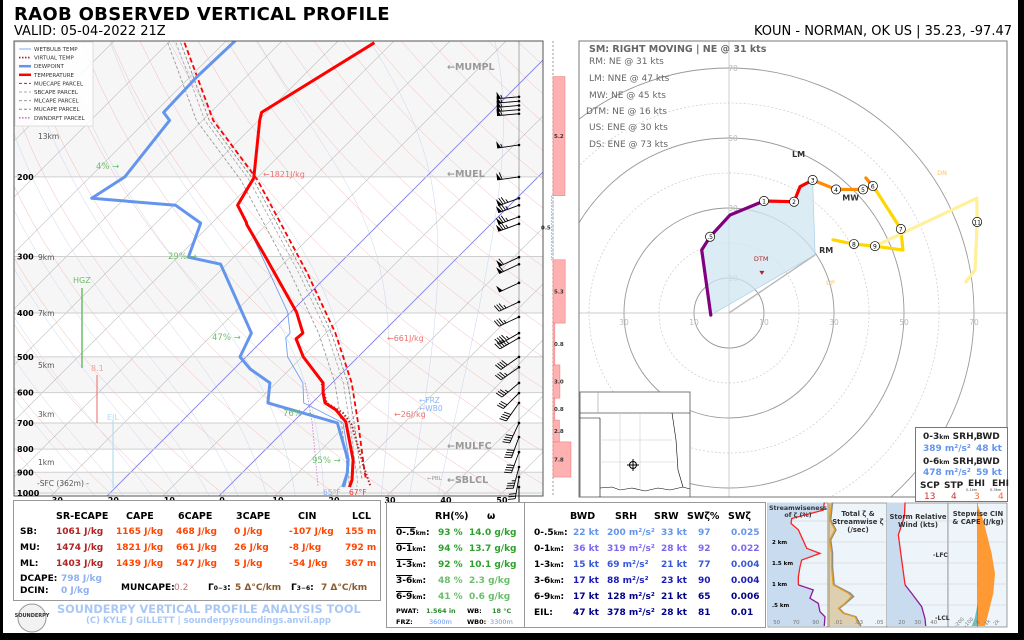 The width and height of the screenshot is (1024, 640). What do you see at coordinates (140, 516) in the screenshot?
I see `col-header: CAPE` at bounding box center [140, 516].